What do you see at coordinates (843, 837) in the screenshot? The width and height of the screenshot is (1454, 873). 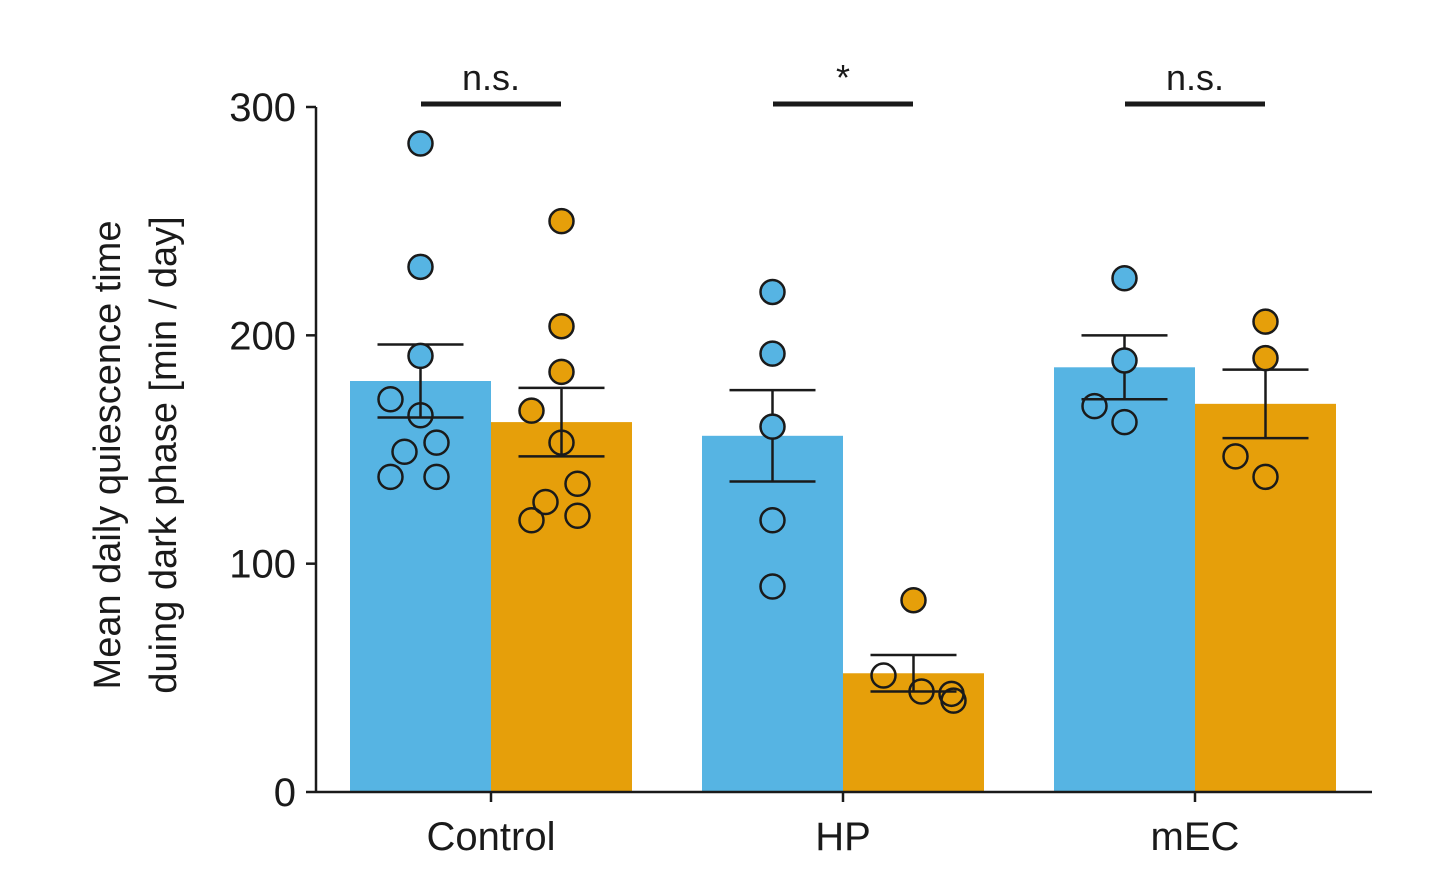 I see `x-tick-label-hp: HP` at bounding box center [843, 837].